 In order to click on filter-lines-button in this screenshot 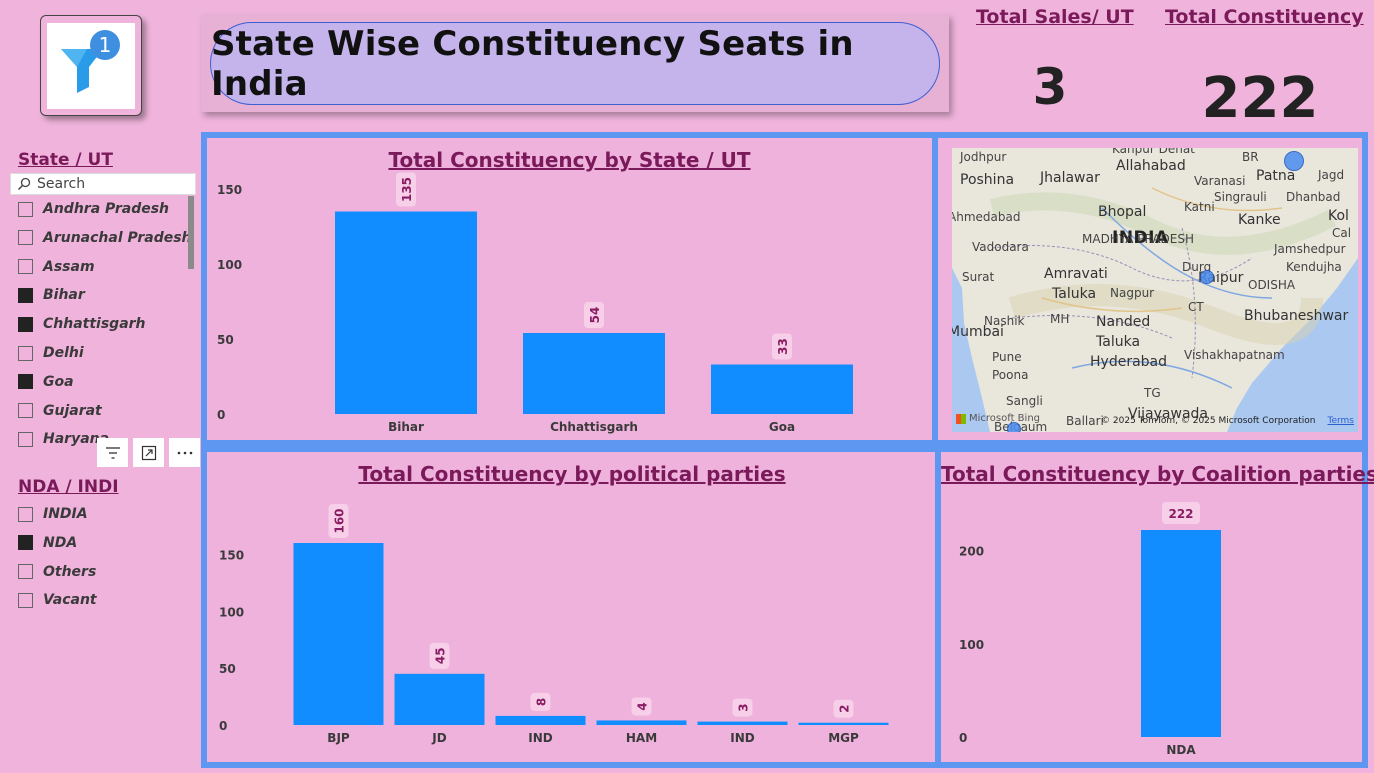, I will do `click(112, 452)`.